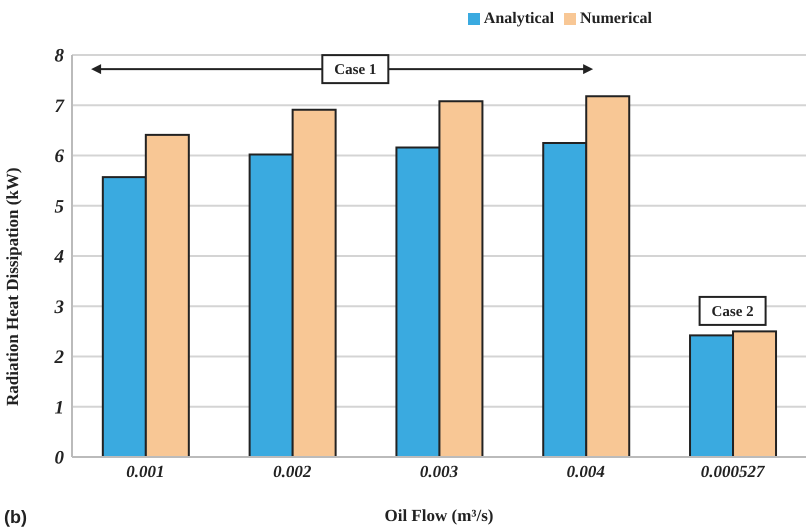 The height and width of the screenshot is (527, 812). What do you see at coordinates (616, 18) in the screenshot?
I see `legend-label: Numerical` at bounding box center [616, 18].